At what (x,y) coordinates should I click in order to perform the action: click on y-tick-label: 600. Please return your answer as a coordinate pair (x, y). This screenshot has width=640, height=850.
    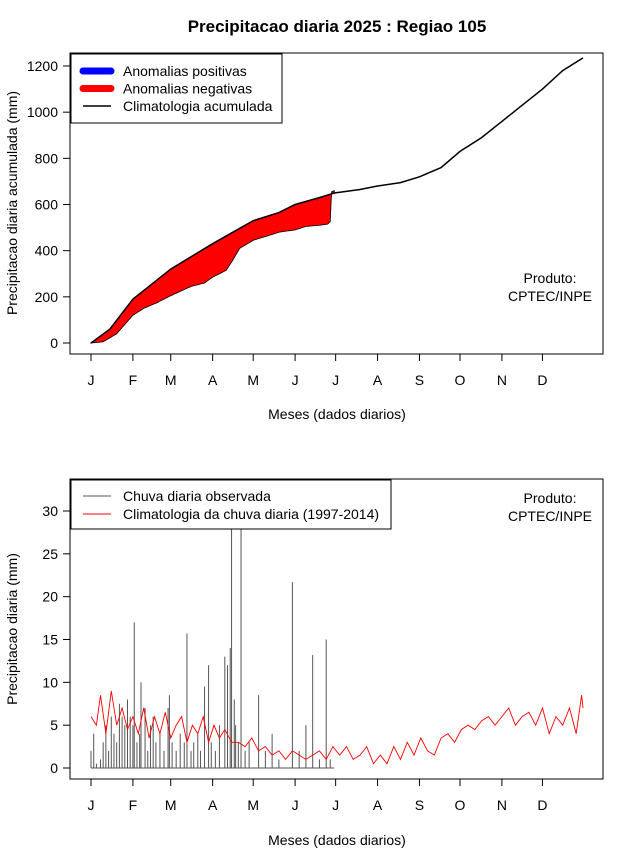
    Looking at the image, I should click on (47, 205).